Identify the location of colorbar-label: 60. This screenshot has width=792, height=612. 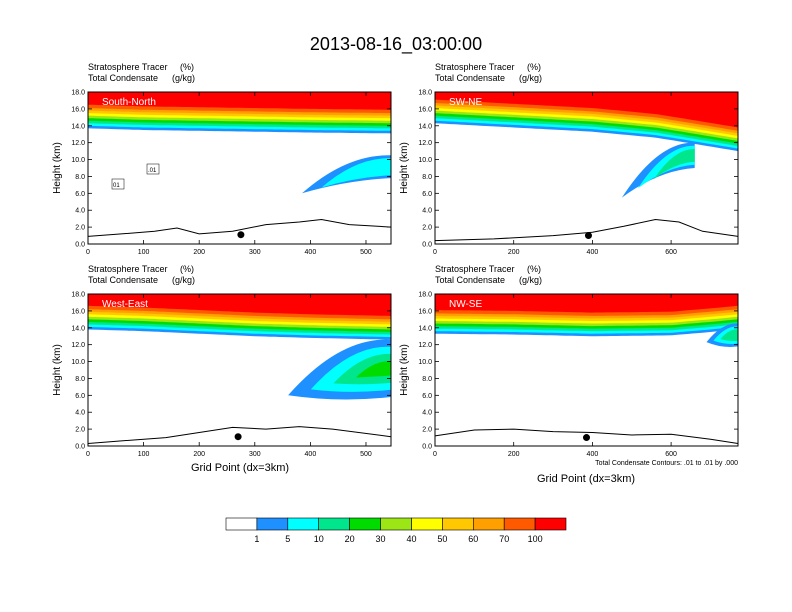
(473, 539).